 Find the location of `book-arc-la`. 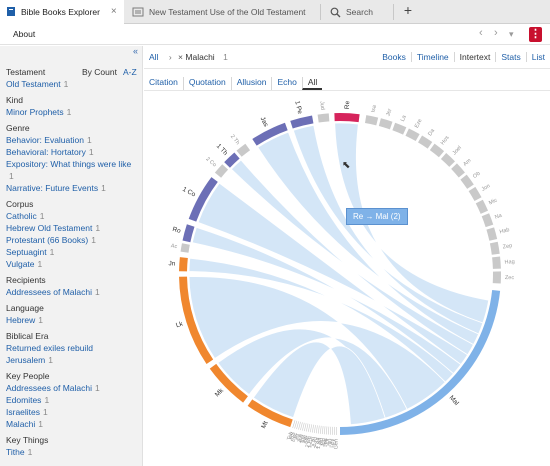

book-arc-la is located at coordinates (399, 128).